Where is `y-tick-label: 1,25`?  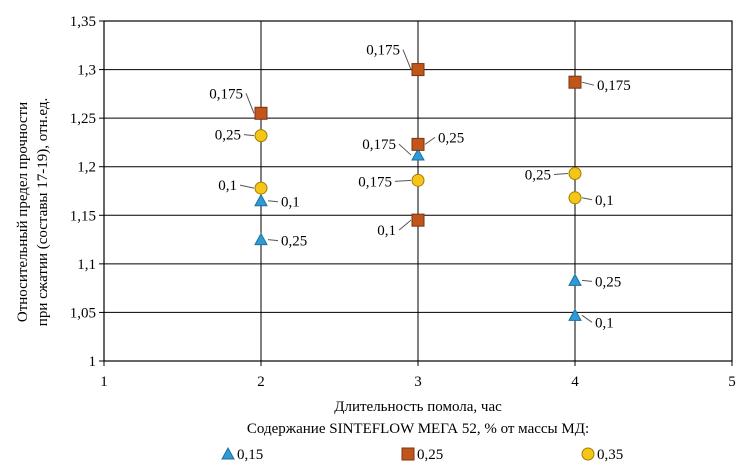 y-tick-label: 1,25 is located at coordinates (83, 119).